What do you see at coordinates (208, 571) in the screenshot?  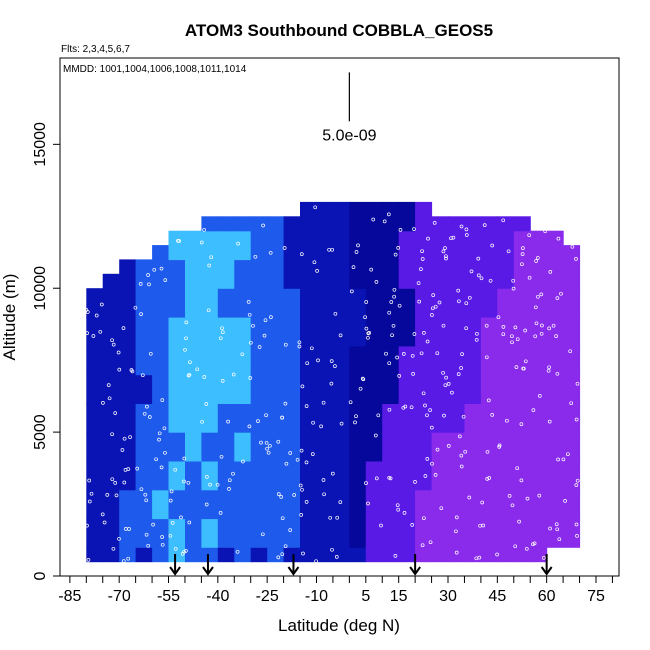 I see `profile-arrow-head` at bounding box center [208, 571].